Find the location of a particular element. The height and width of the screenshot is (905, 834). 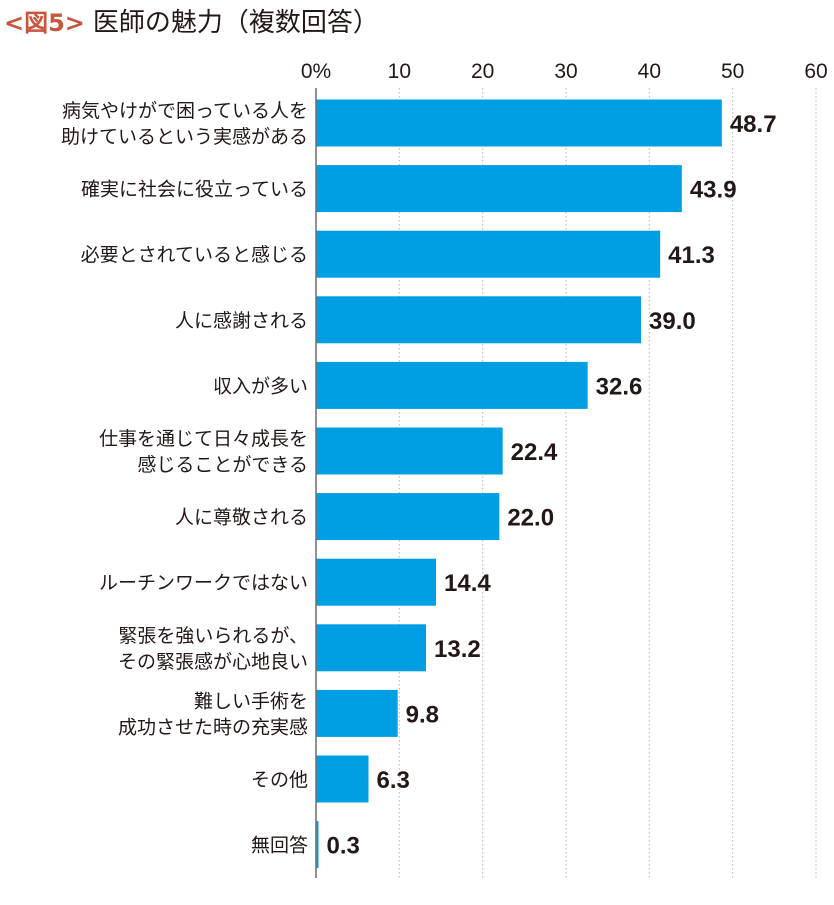

category-label: 無回答 is located at coordinates (279, 846).